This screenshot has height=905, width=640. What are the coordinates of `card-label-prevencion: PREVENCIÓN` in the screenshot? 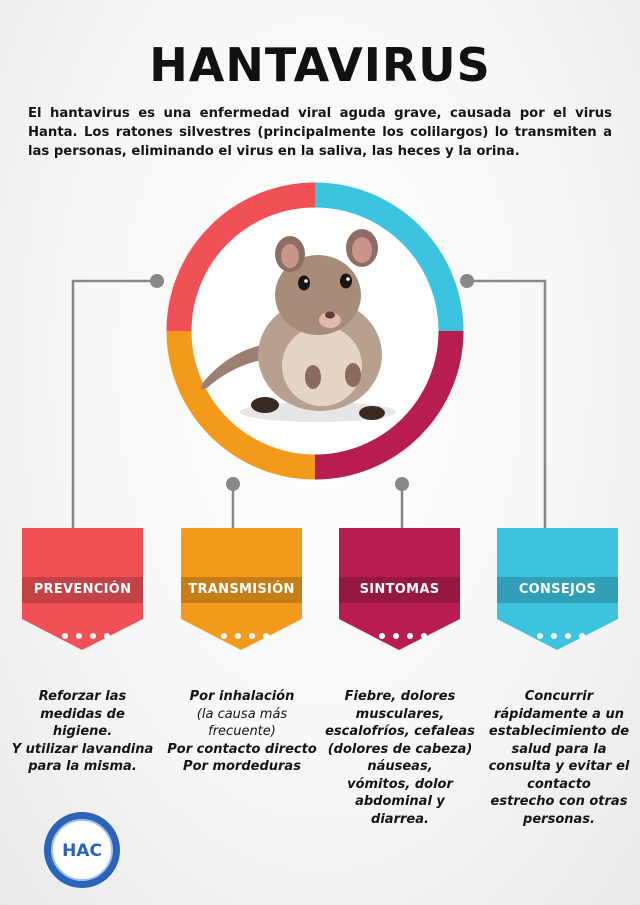 It's located at (82, 589).